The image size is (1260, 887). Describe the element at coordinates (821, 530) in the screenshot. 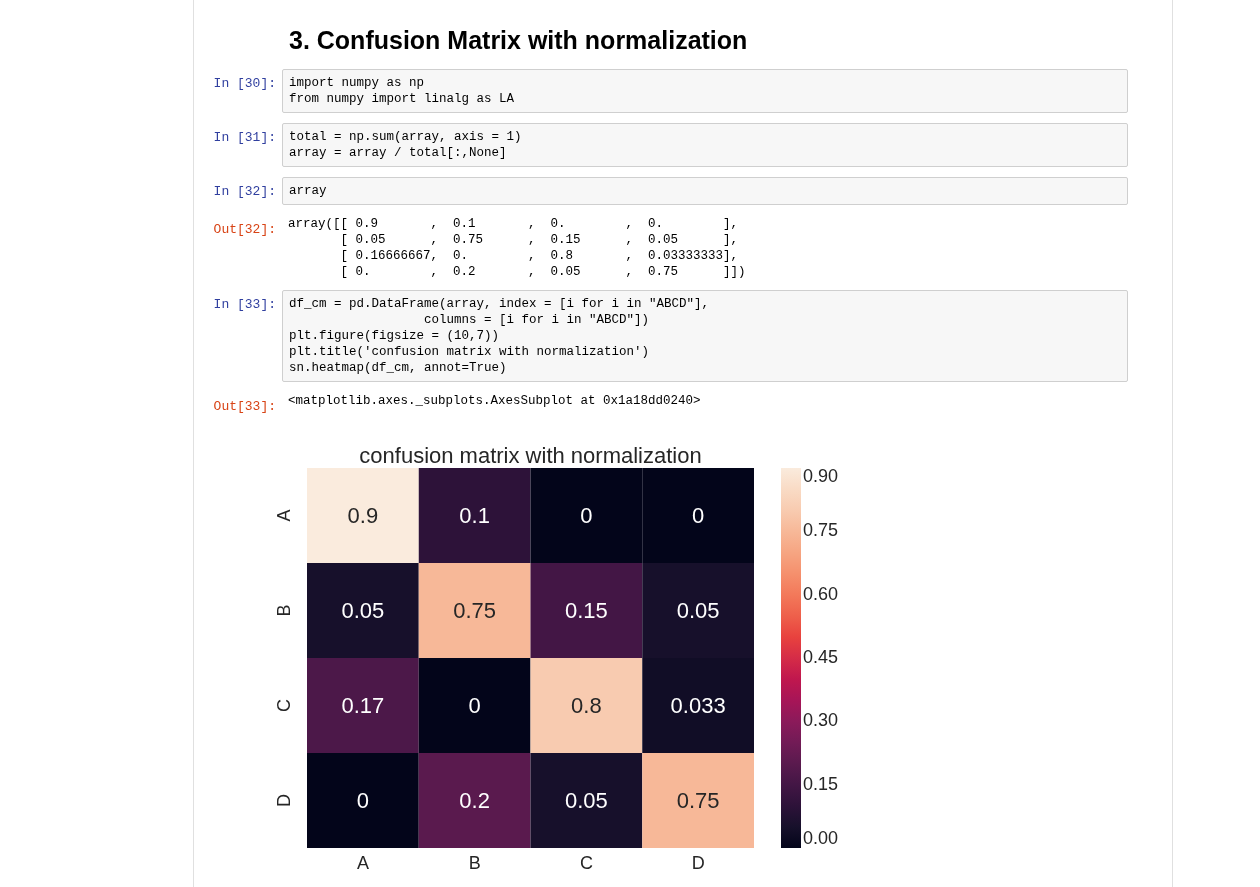

I see `color-bar-label: 0.75` at that location.